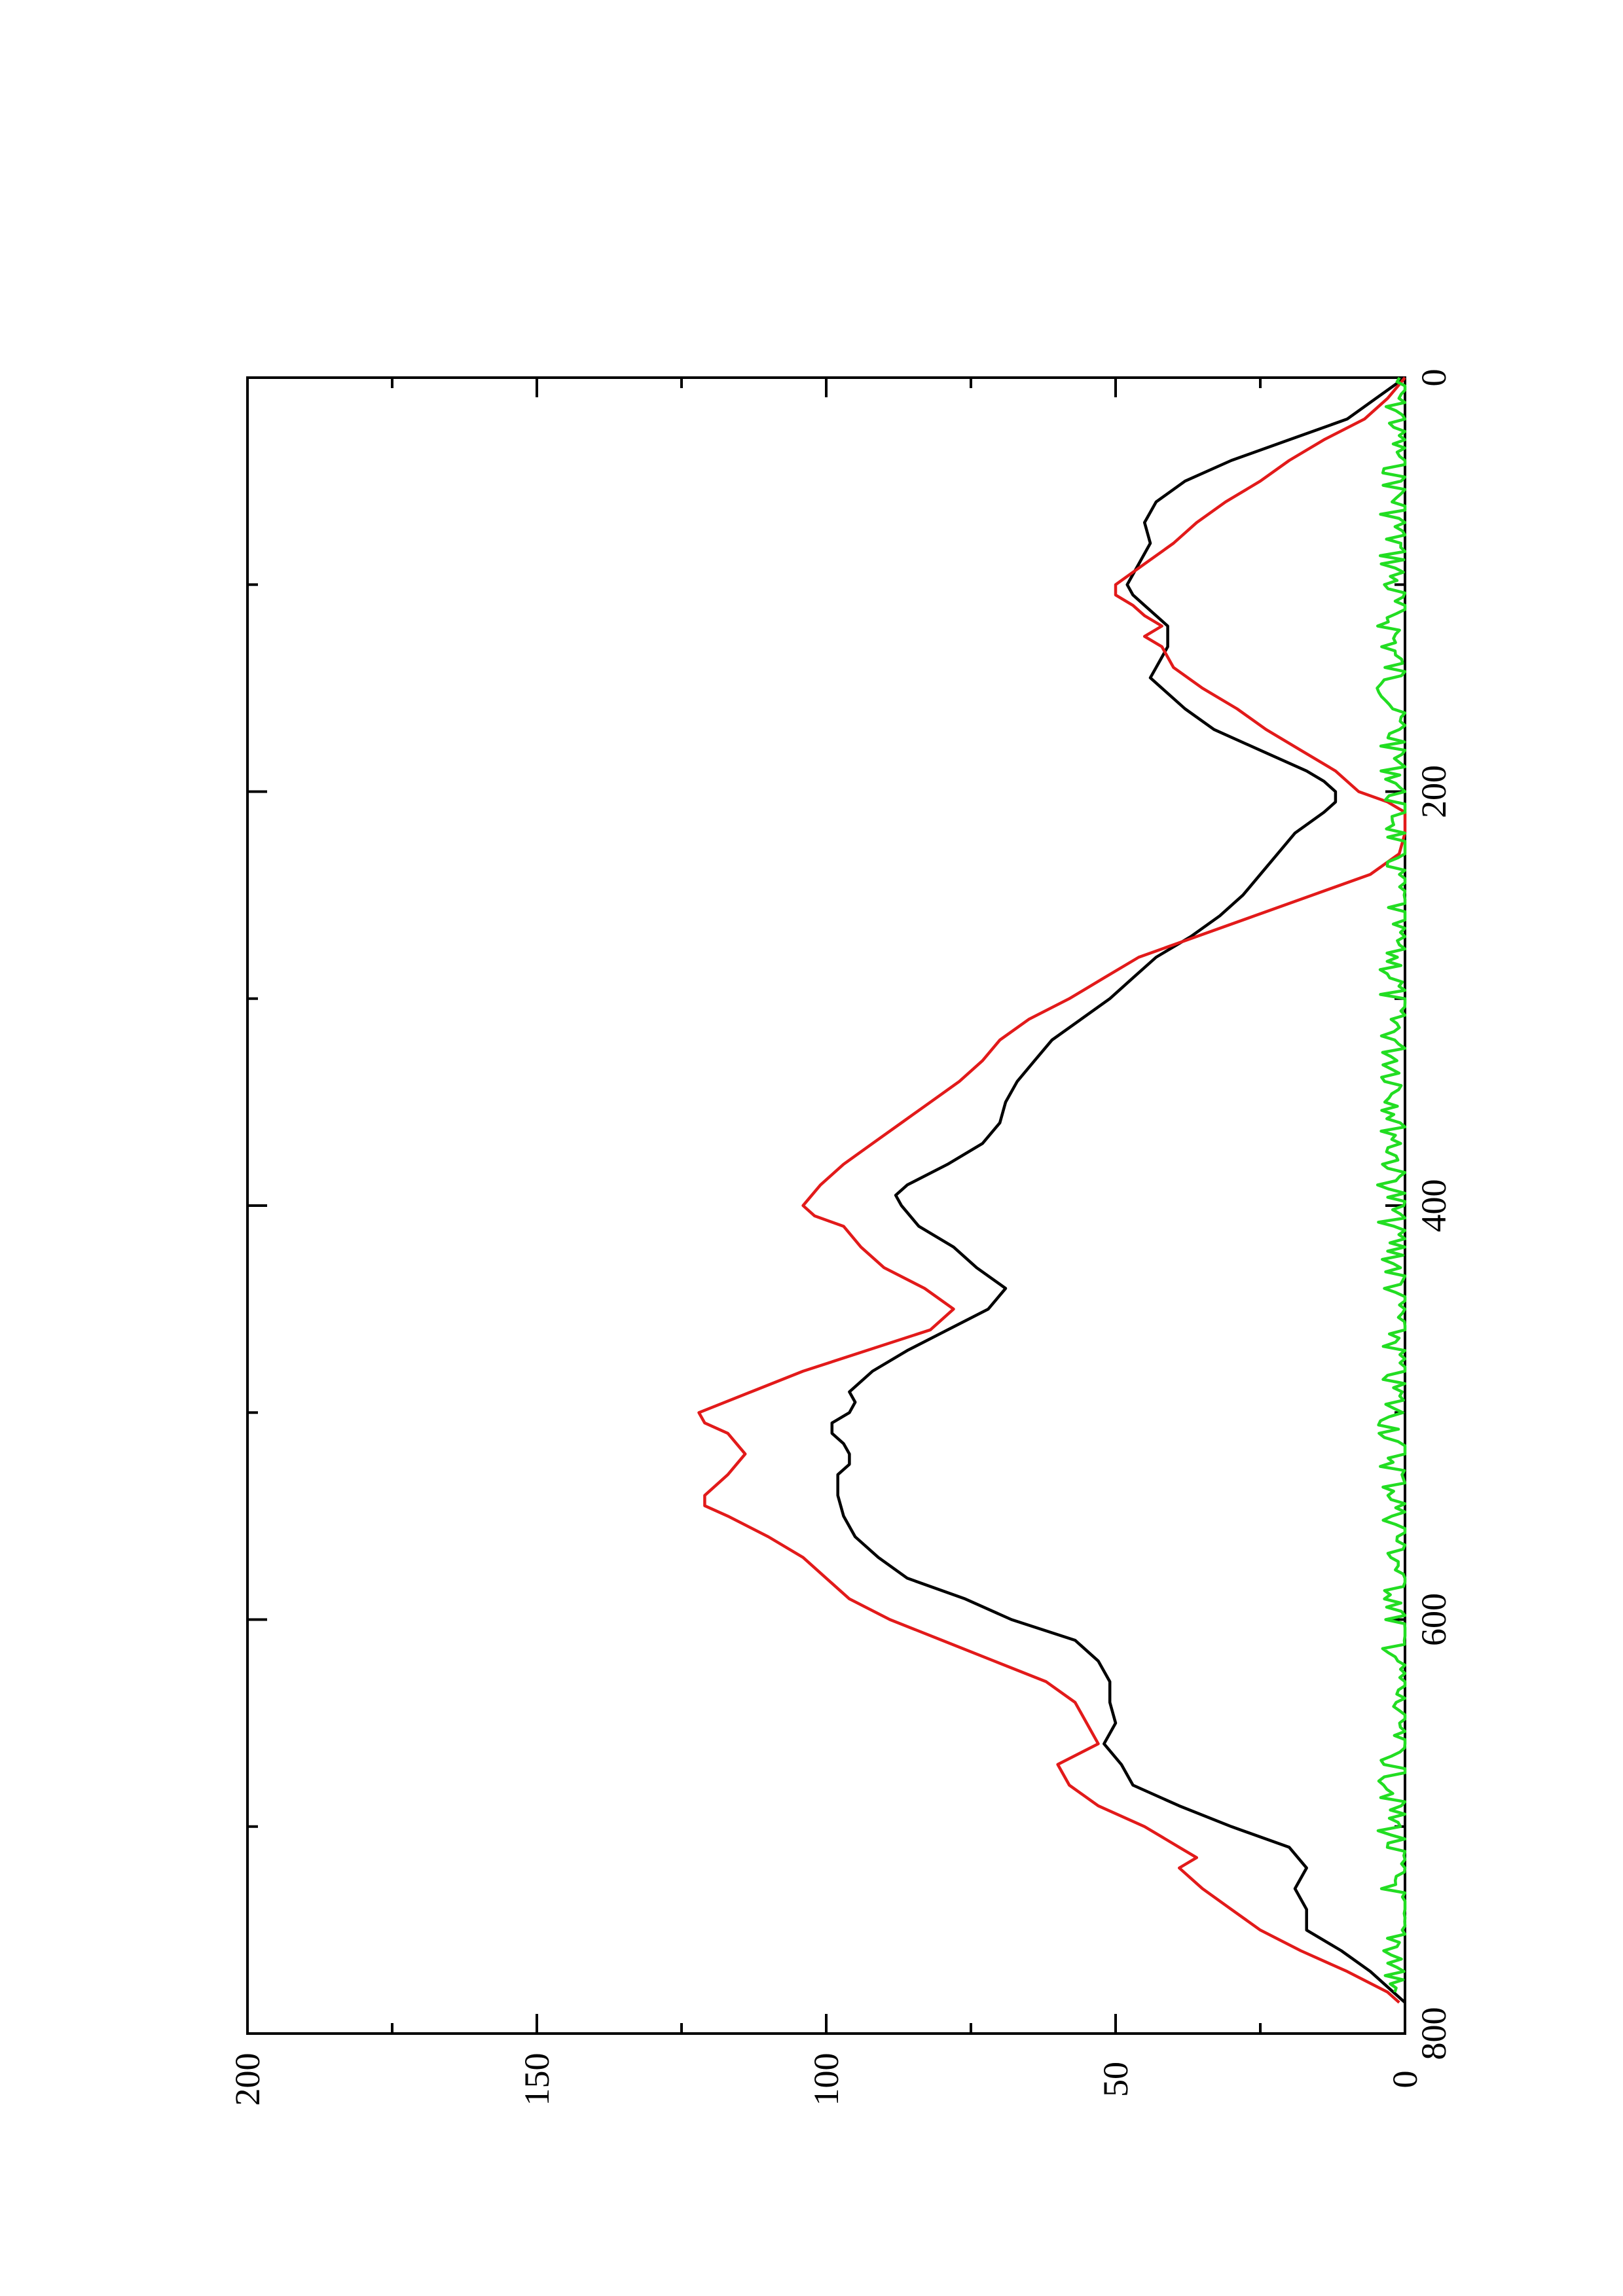 This screenshot has width=1623, height=2296. I want to click on y-tick-label: 100, so click(826, 2079).